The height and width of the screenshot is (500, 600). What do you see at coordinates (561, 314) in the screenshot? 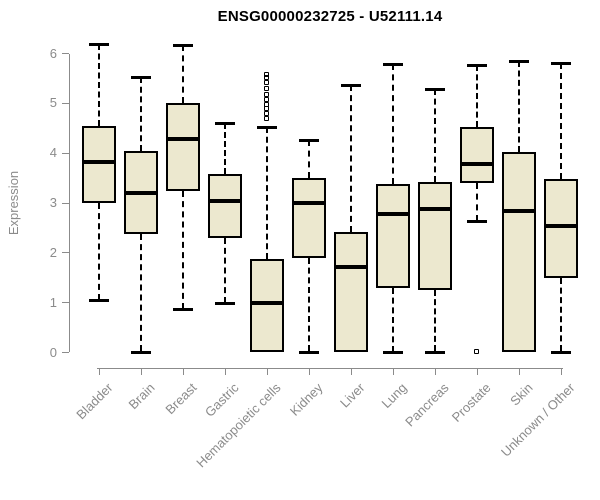
I see `lower-whisker-unknown-other` at bounding box center [561, 314].